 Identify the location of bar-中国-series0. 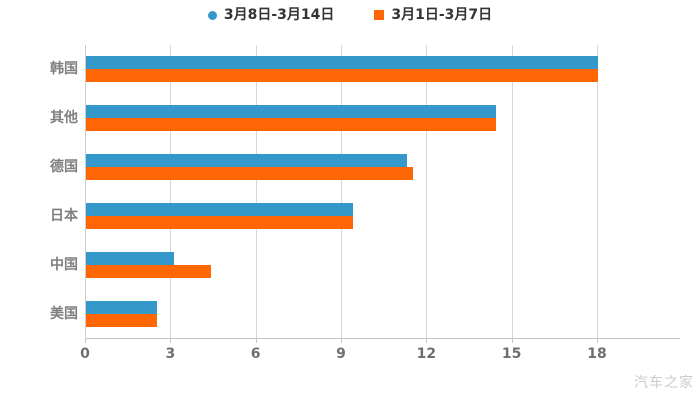
(130, 258).